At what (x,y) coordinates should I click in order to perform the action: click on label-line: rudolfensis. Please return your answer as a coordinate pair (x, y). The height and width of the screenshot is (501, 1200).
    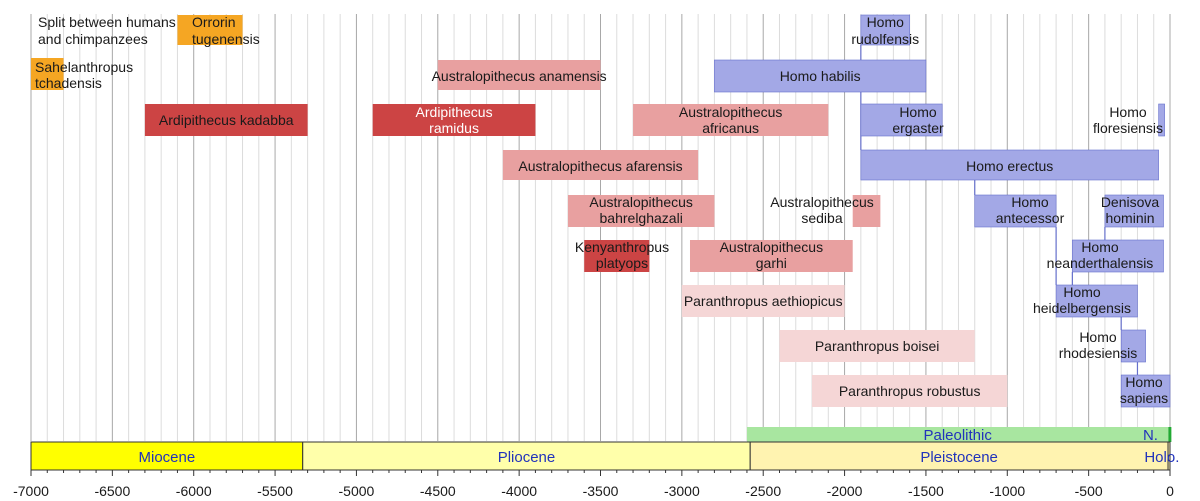
    Looking at the image, I should click on (885, 39).